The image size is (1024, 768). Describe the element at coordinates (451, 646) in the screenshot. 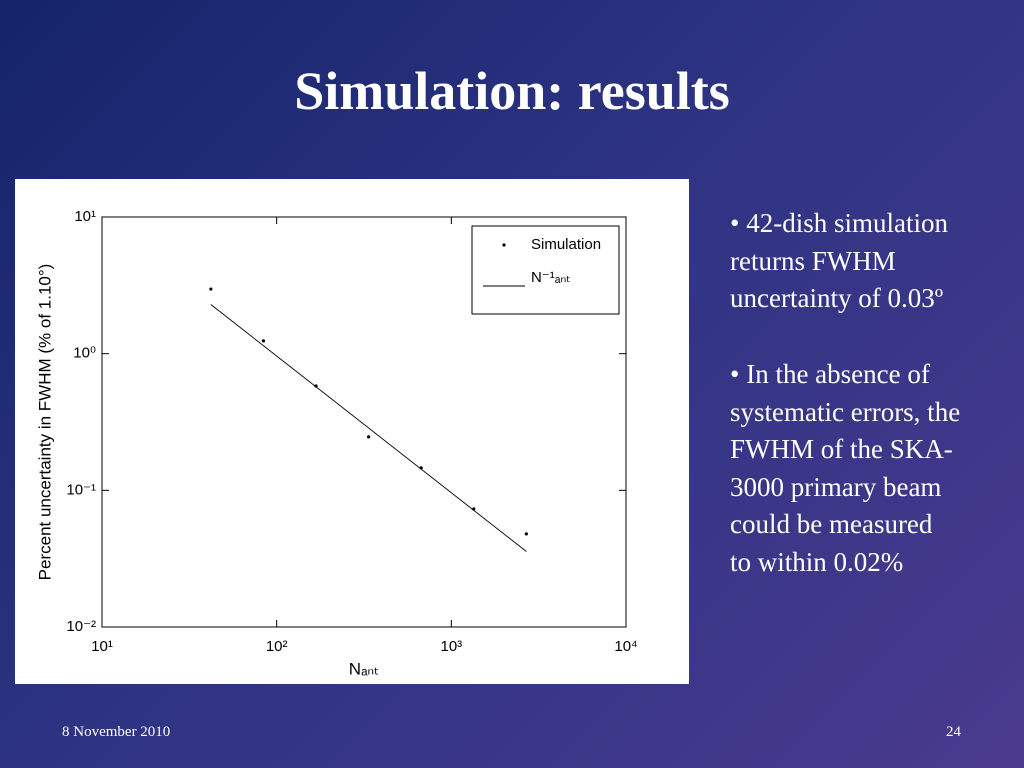

I see `x-tick-label: 10³` at that location.